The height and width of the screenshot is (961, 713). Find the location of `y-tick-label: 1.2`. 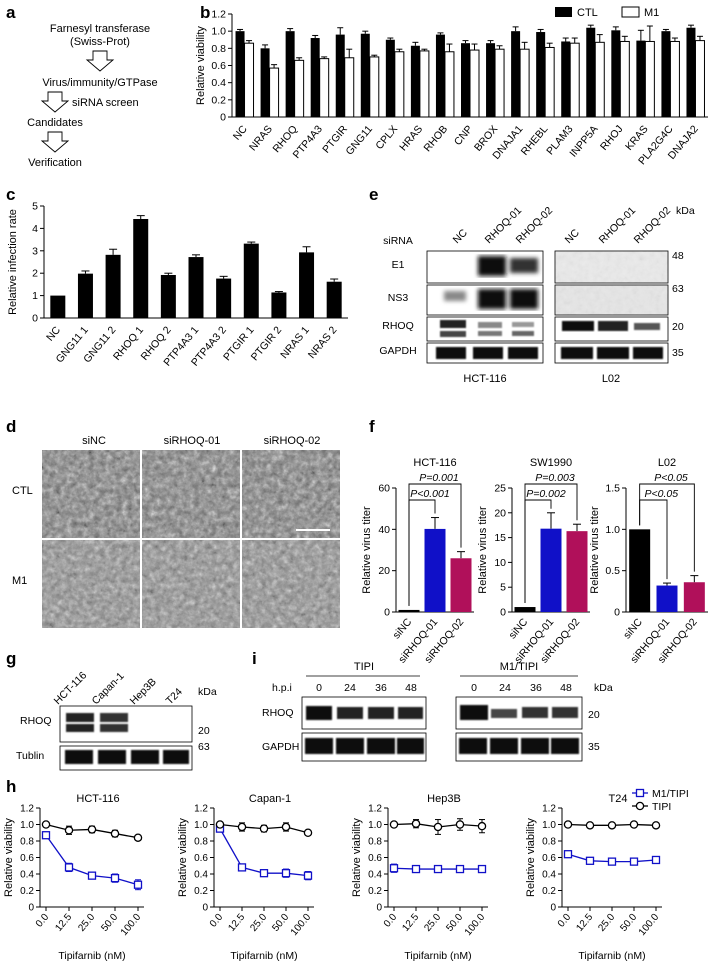

y-tick-label: 1.2 is located at coordinates (201, 809).